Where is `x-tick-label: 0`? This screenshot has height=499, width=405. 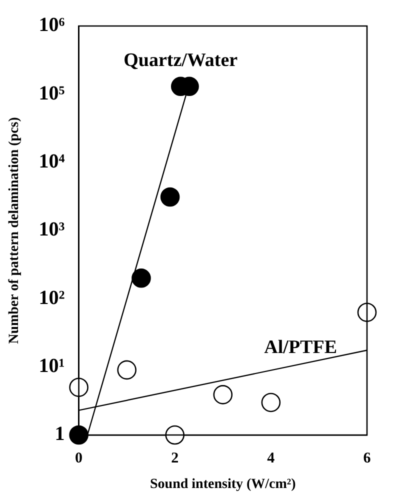 x-tick-label: 0 is located at coordinates (79, 458).